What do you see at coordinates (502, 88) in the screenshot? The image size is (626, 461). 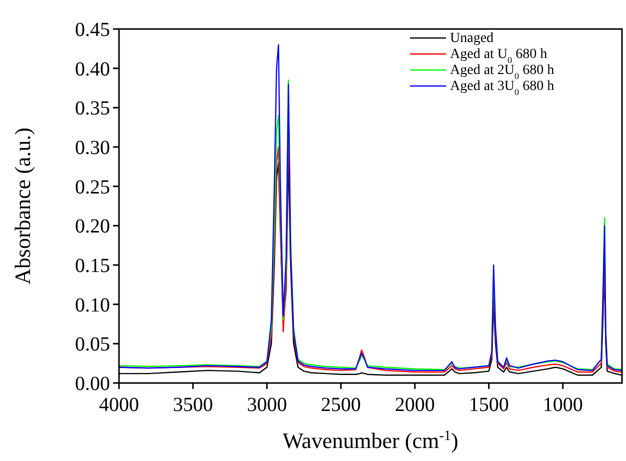 I see `legend-label: Aged at 3U$_{0}$ 680 h` at bounding box center [502, 88].